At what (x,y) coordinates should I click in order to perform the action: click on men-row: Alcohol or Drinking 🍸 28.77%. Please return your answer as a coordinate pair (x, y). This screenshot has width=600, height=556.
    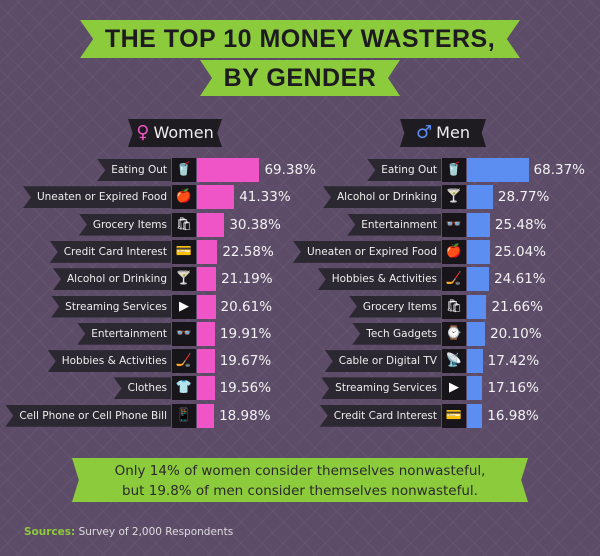
    Looking at the image, I should click on (300, 197).